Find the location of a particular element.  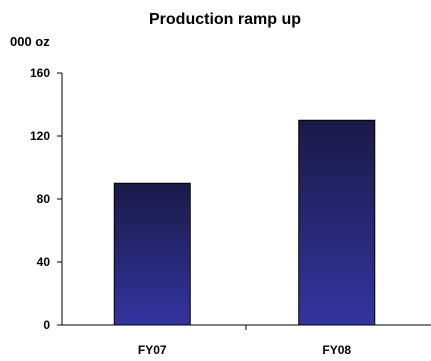

y-tick-label: 80 is located at coordinates (44, 199).